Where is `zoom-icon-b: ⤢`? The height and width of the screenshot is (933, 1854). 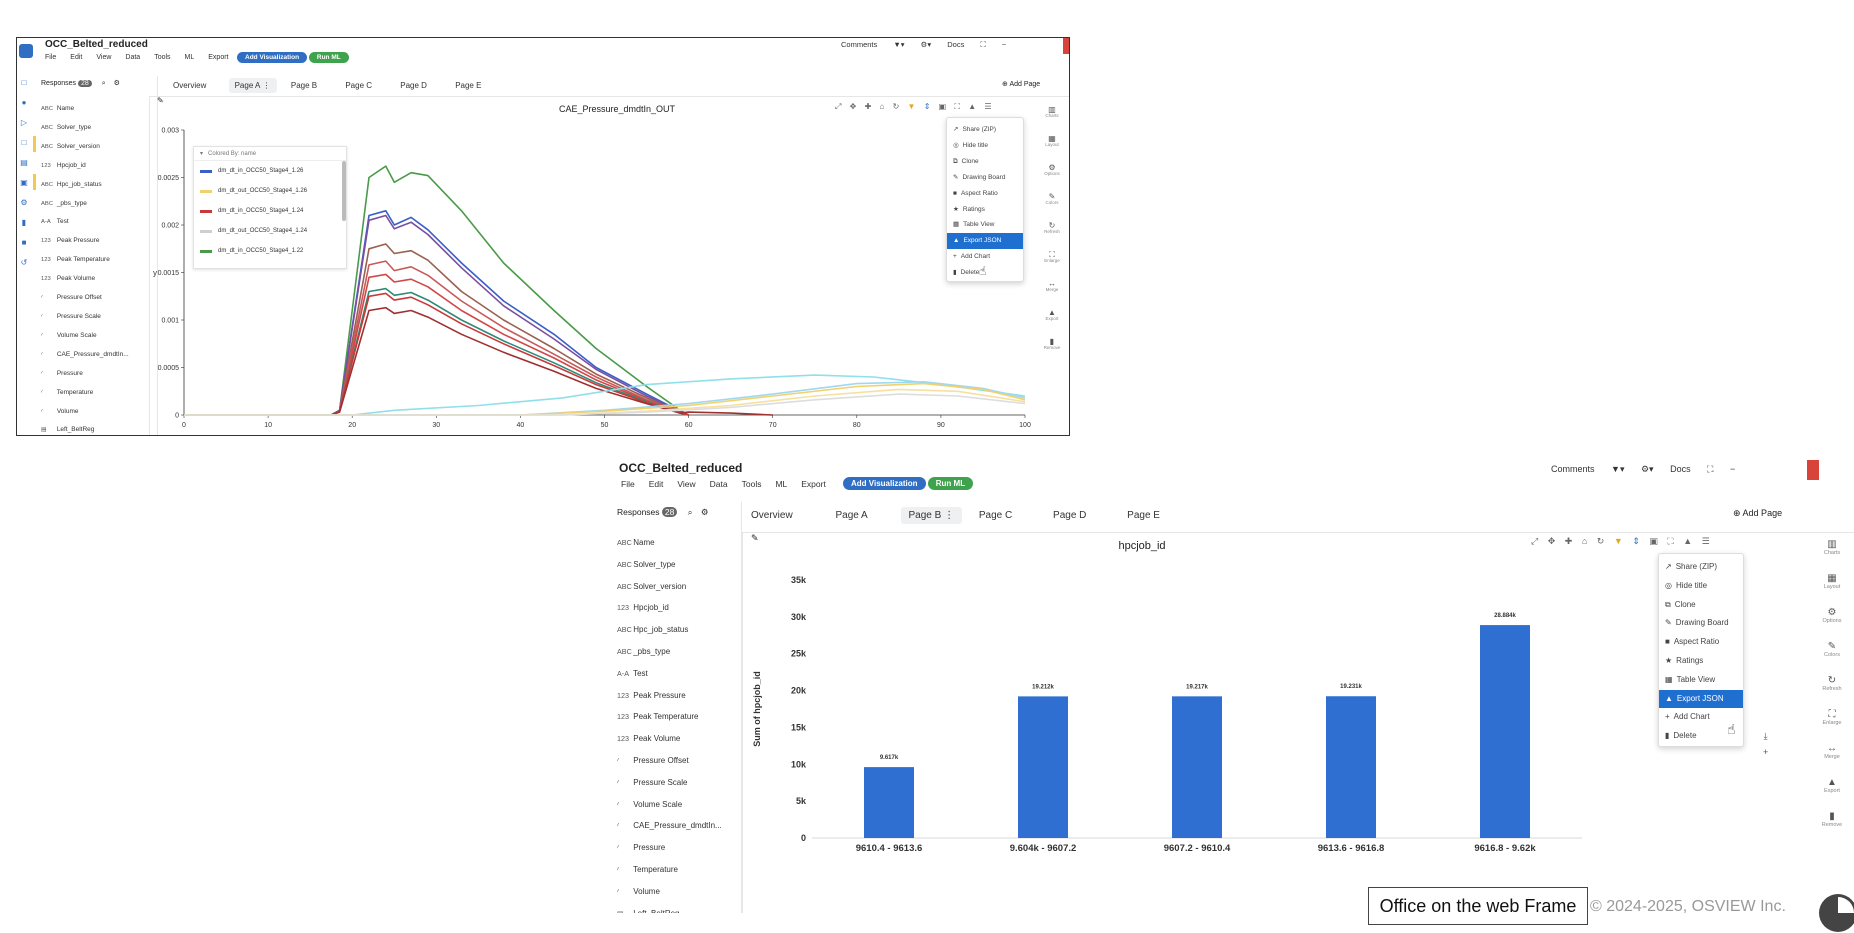
zoom-icon-b: ⤢ is located at coordinates (1535, 541).